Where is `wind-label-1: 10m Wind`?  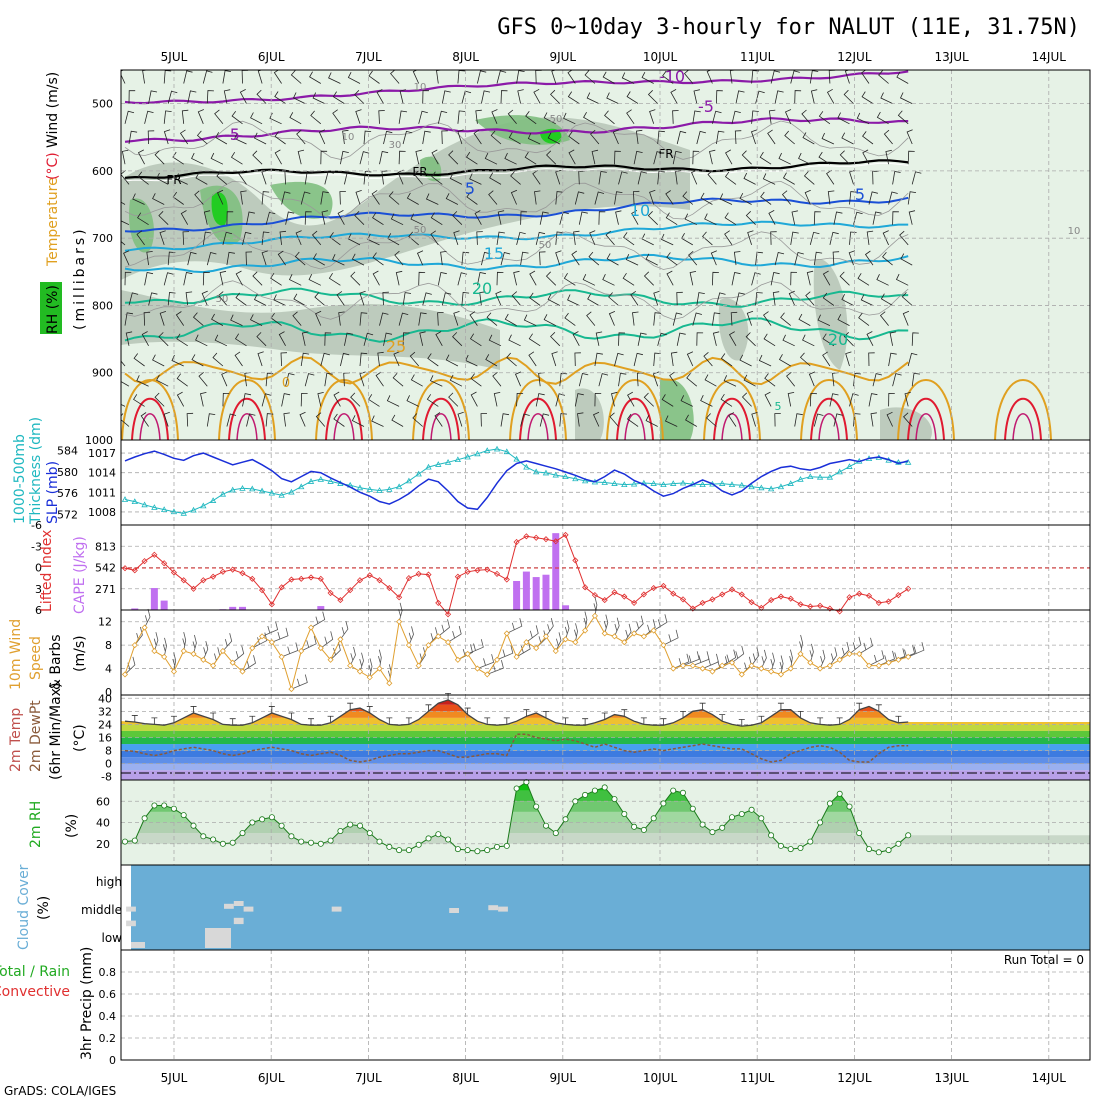
wind-label-1: 10m Wind is located at coordinates (16, 654).